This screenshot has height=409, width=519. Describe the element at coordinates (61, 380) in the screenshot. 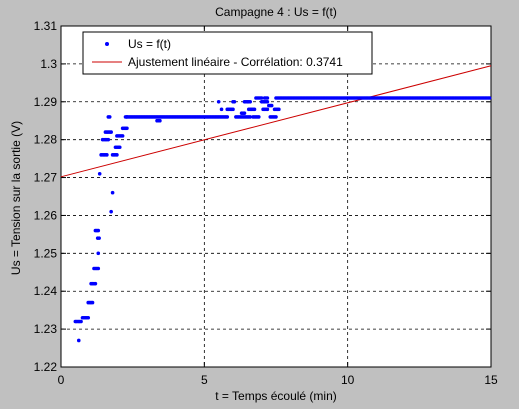

I see `x-tick-label: 0` at that location.